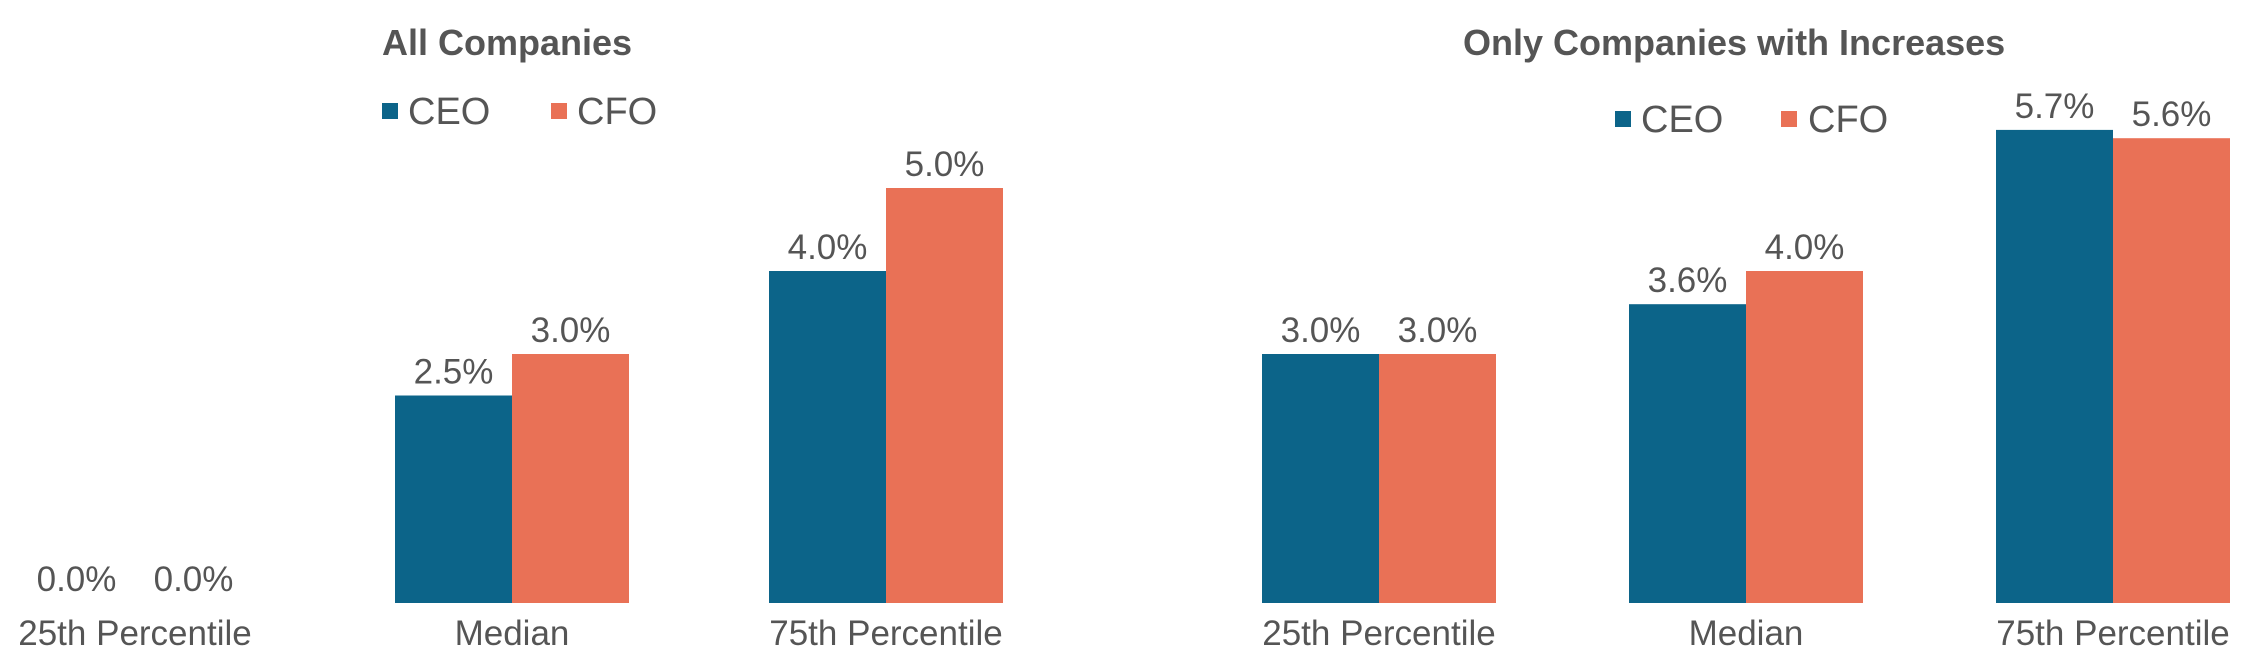  What do you see at coordinates (2055, 106) in the screenshot?
I see `data-label-ceo: 5.7%` at bounding box center [2055, 106].